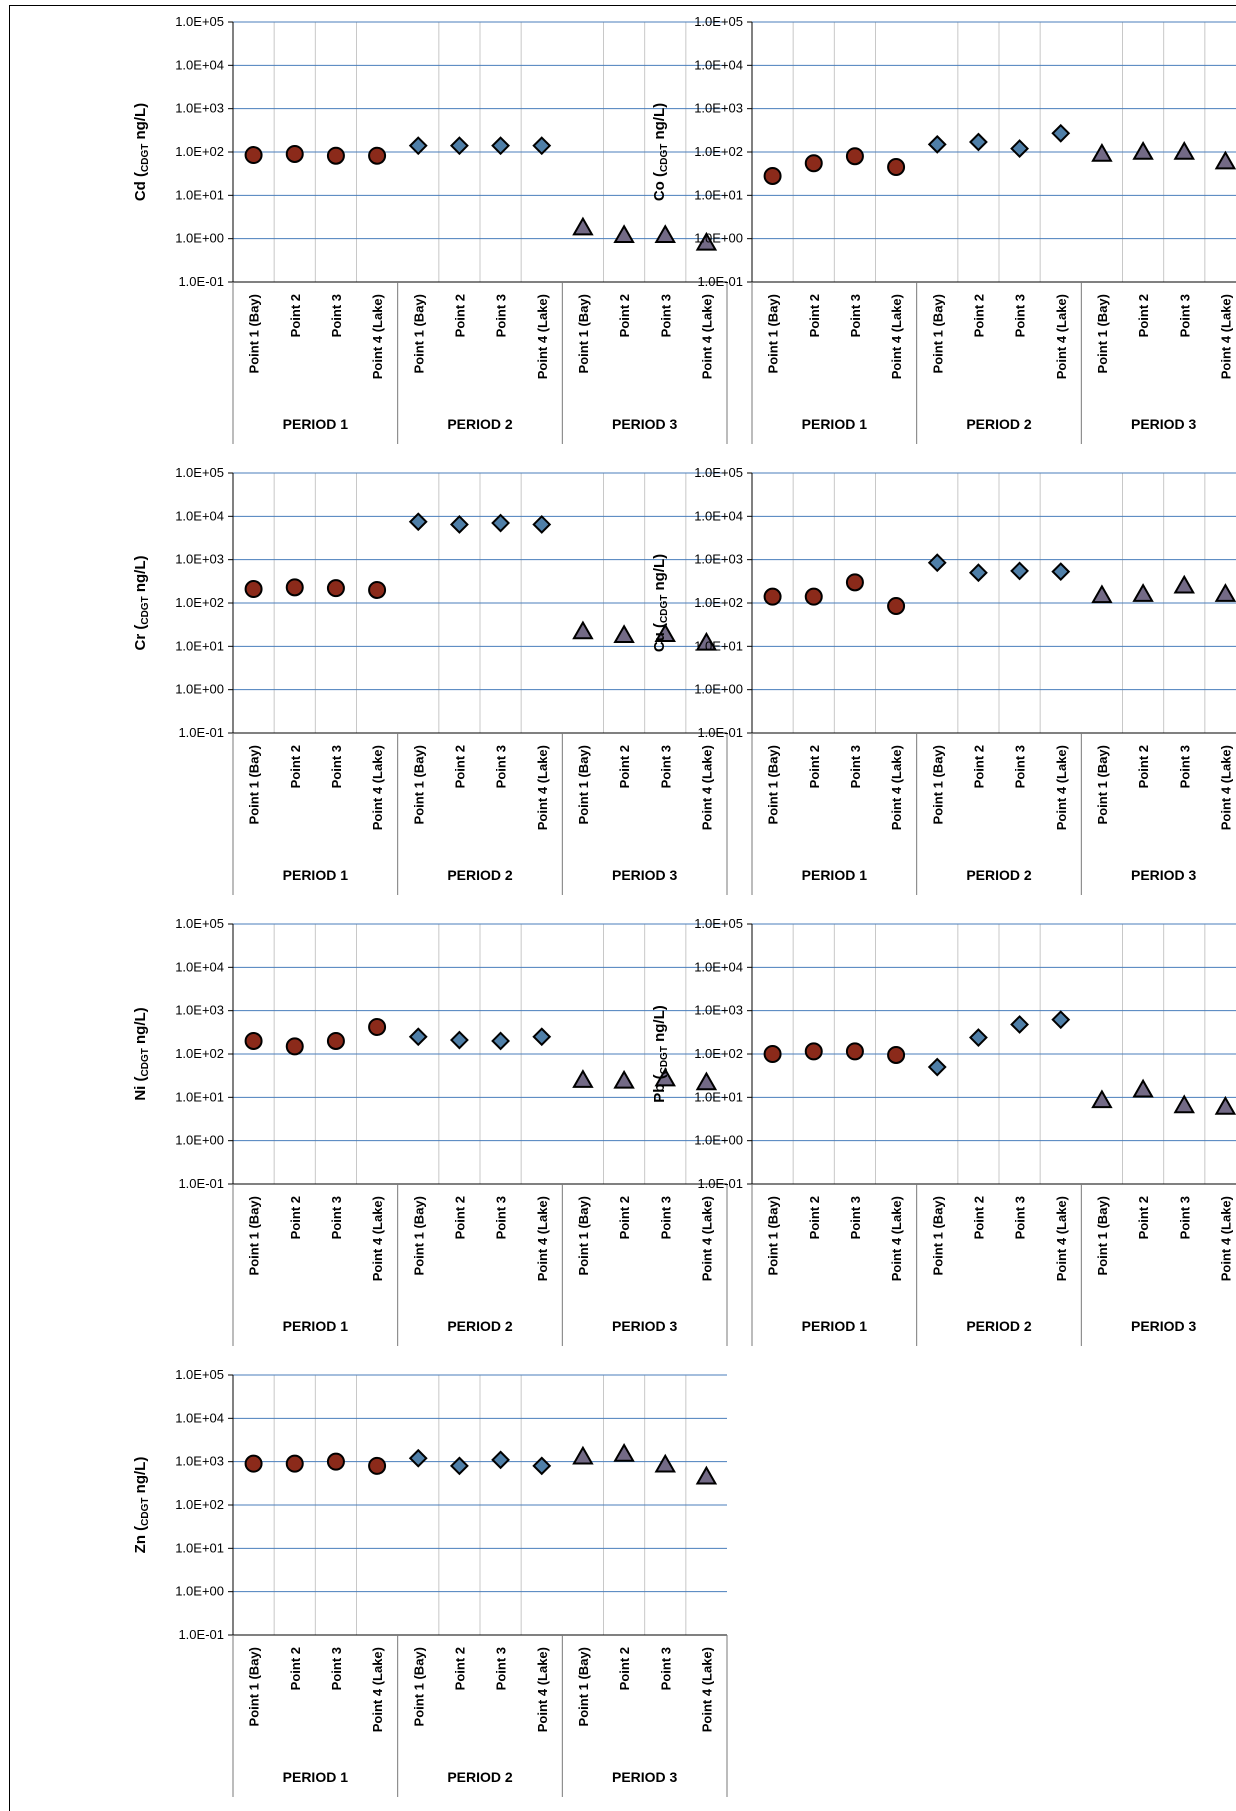 The height and width of the screenshot is (1811, 1236). I want to click on y-tick-label: 1.0E-01, so click(720, 732).